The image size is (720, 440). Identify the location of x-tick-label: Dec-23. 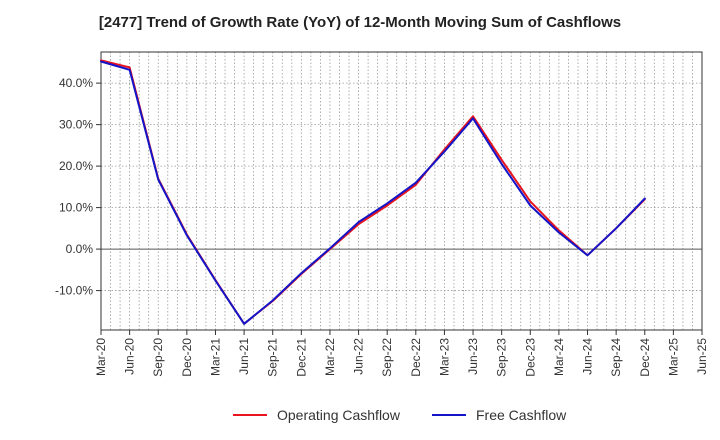
(530, 357).